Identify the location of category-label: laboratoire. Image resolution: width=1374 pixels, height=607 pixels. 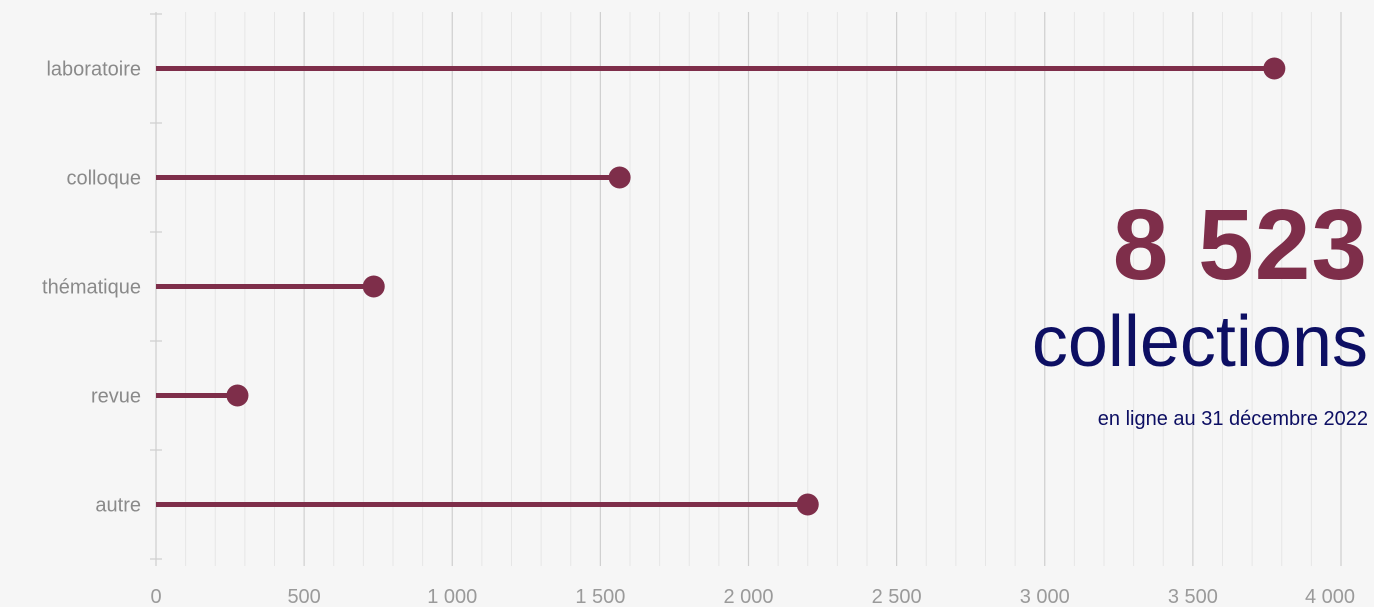
(93, 70).